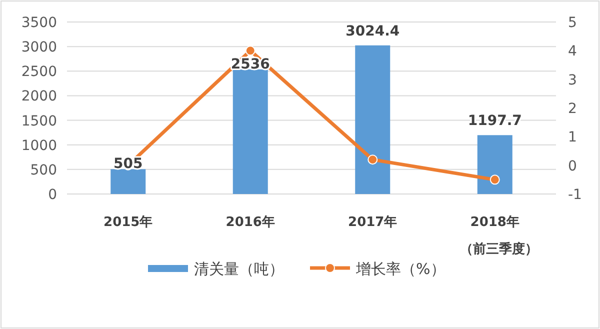  I want to click on legend-label: 清关量（吨）, so click(239, 269).